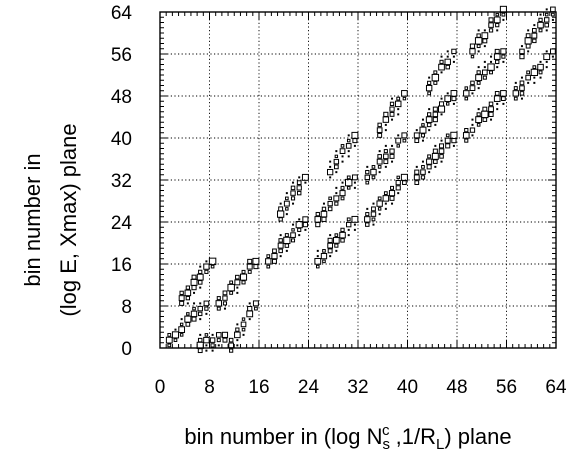 Image resolution: width=574 pixels, height=454 pixels. What do you see at coordinates (309, 387) in the screenshot?
I see `x-tick-label: 24` at bounding box center [309, 387].